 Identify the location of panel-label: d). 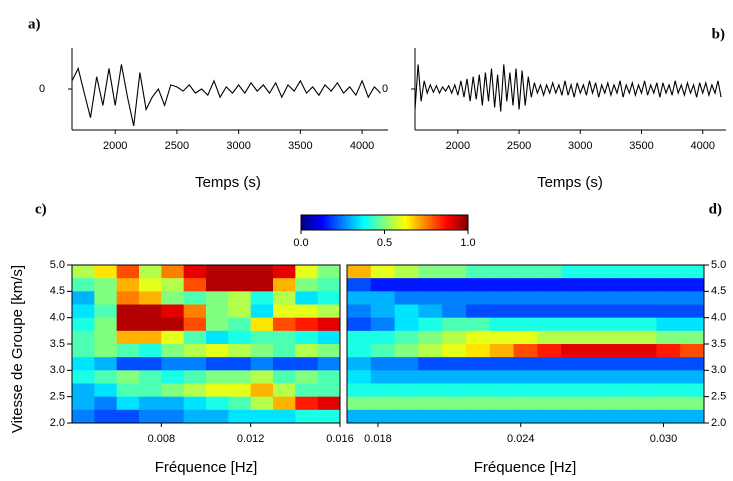
(715, 209).